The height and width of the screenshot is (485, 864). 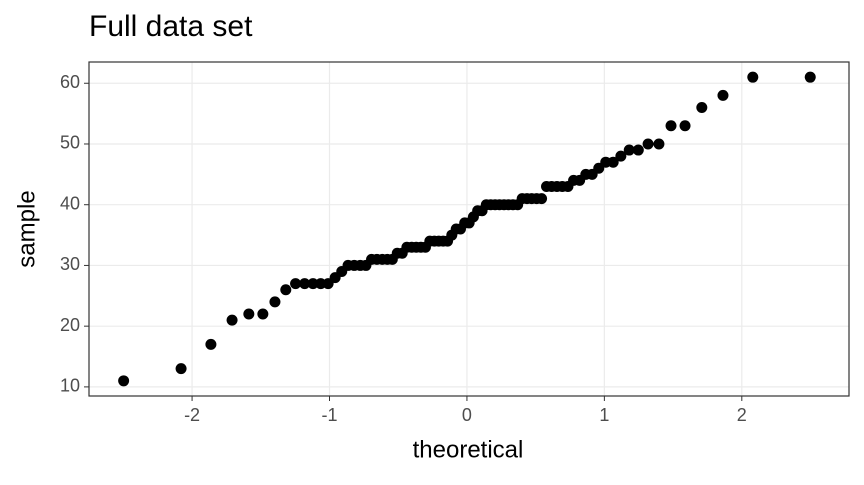 What do you see at coordinates (70, 325) in the screenshot?
I see `y-tick-label: 20` at bounding box center [70, 325].